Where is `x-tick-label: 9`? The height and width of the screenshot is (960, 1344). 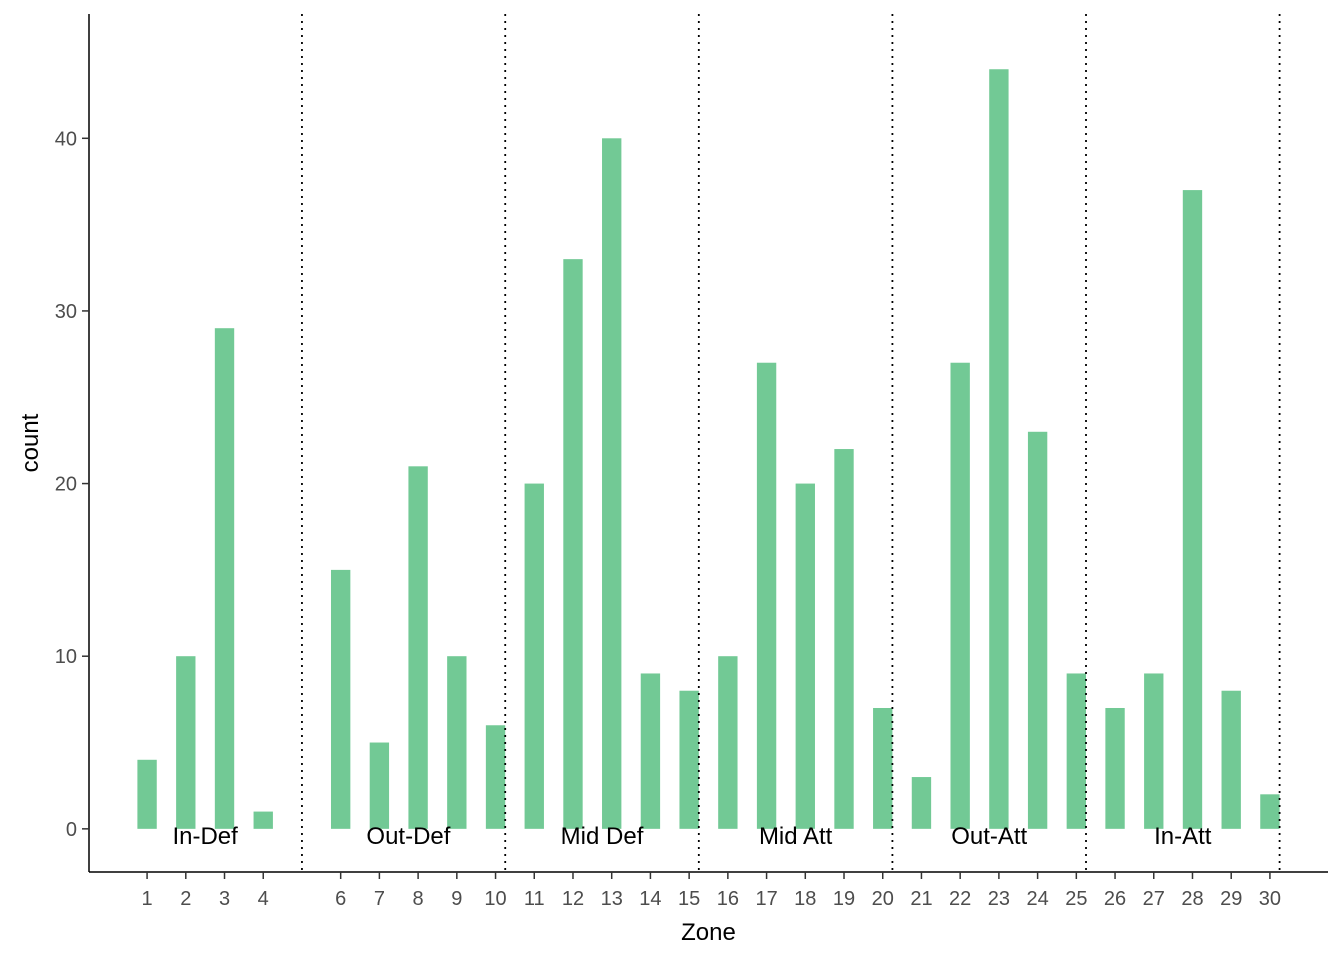
x-tick-label: 9 is located at coordinates (456, 899).